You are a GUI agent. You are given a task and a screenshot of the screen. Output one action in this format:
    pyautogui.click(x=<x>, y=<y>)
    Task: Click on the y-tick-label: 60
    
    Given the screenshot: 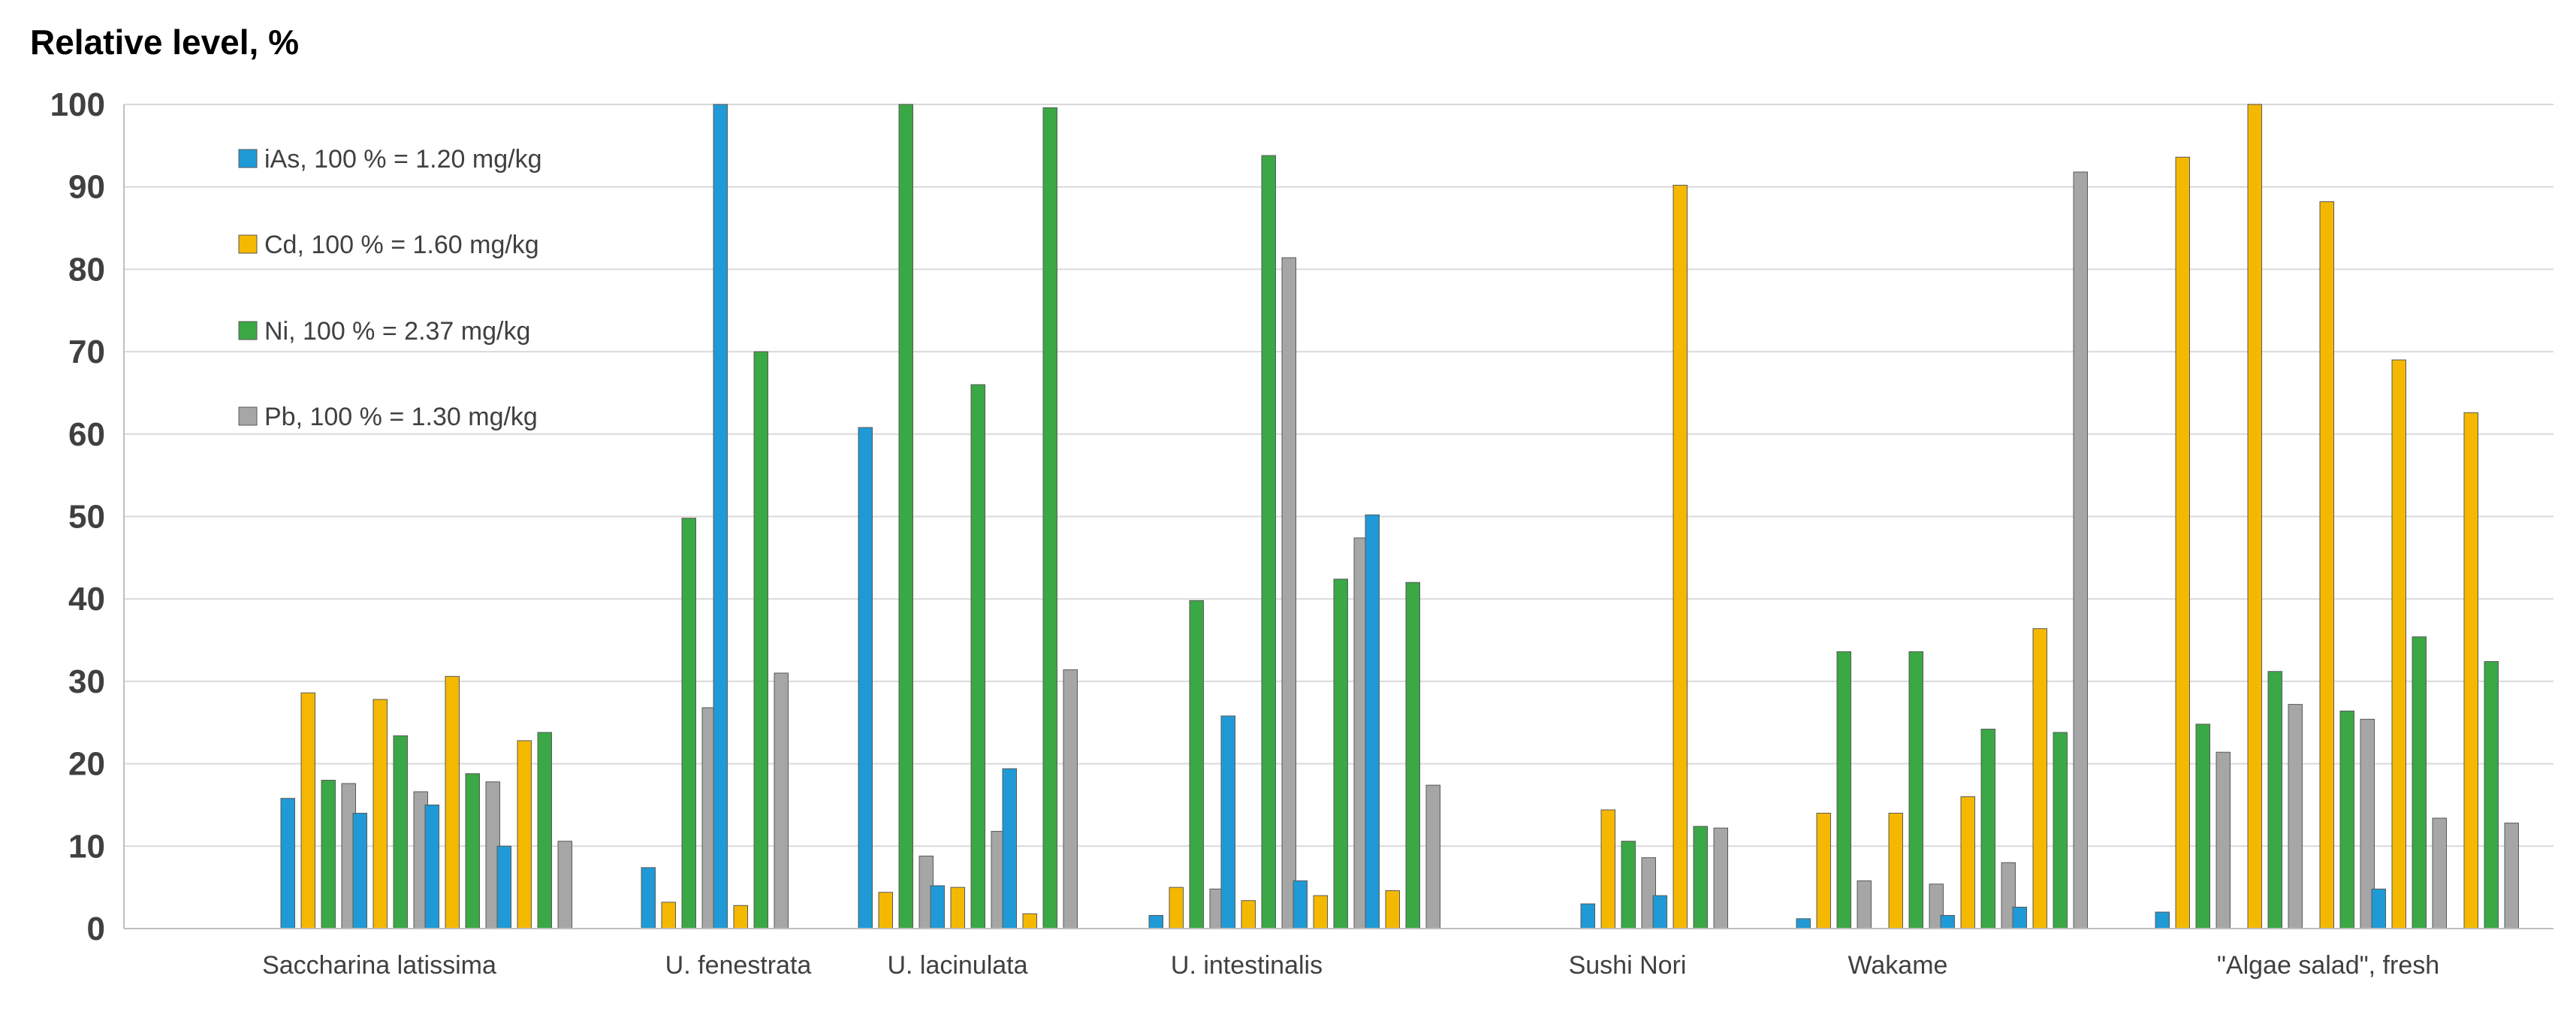 What is the action you would take?
    pyautogui.click(x=86, y=435)
    